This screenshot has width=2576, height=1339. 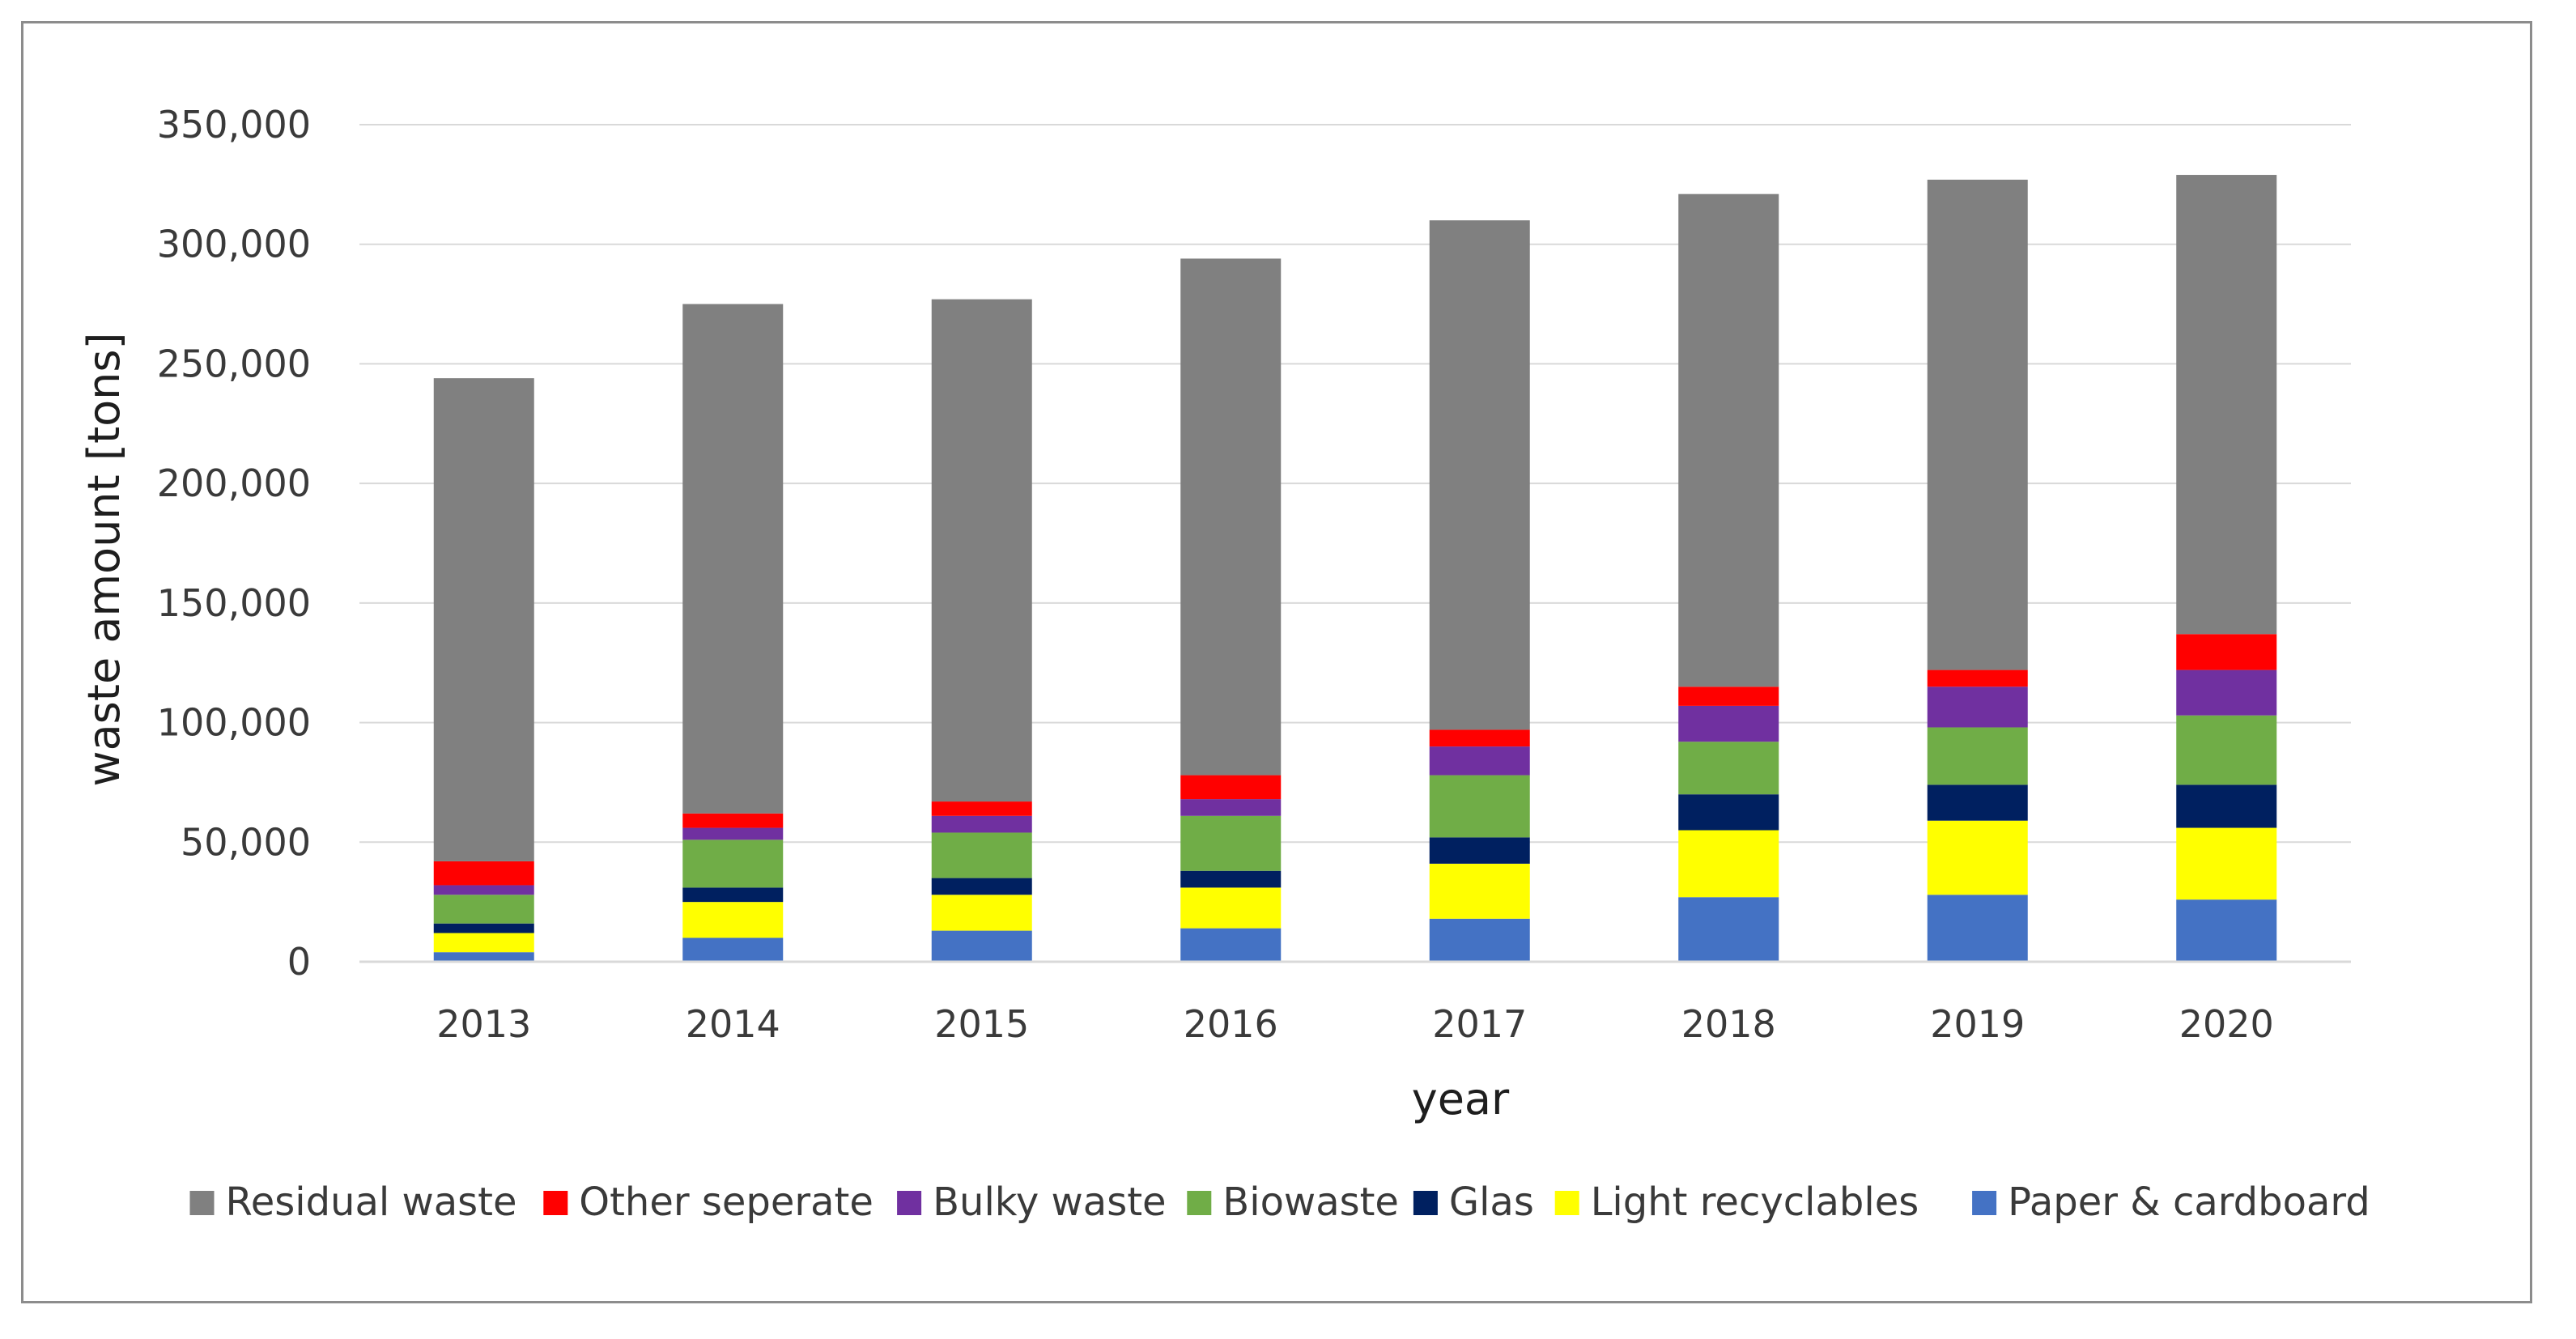 I want to click on bar-segment-other-seperate-2019, so click(x=1977, y=678).